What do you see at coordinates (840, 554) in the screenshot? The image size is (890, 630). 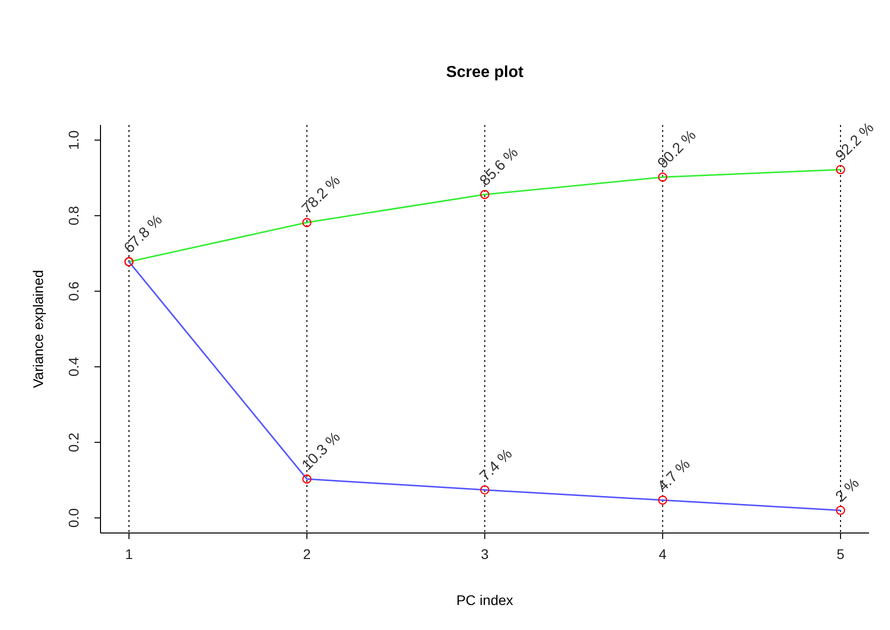 I see `x-tick-label: 5` at bounding box center [840, 554].